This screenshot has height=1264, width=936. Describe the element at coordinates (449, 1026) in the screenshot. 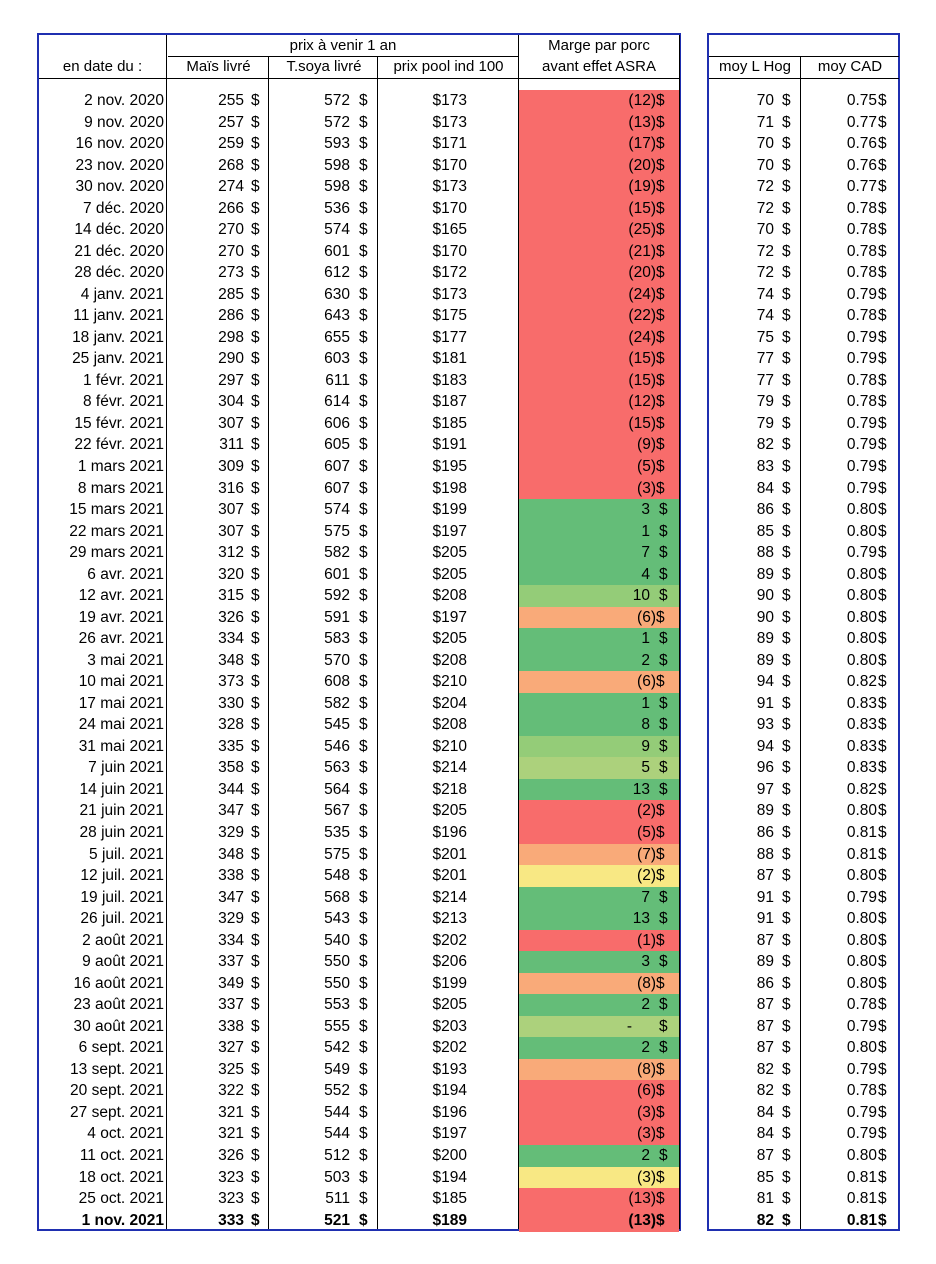

I see `pool-value: $203` at that location.